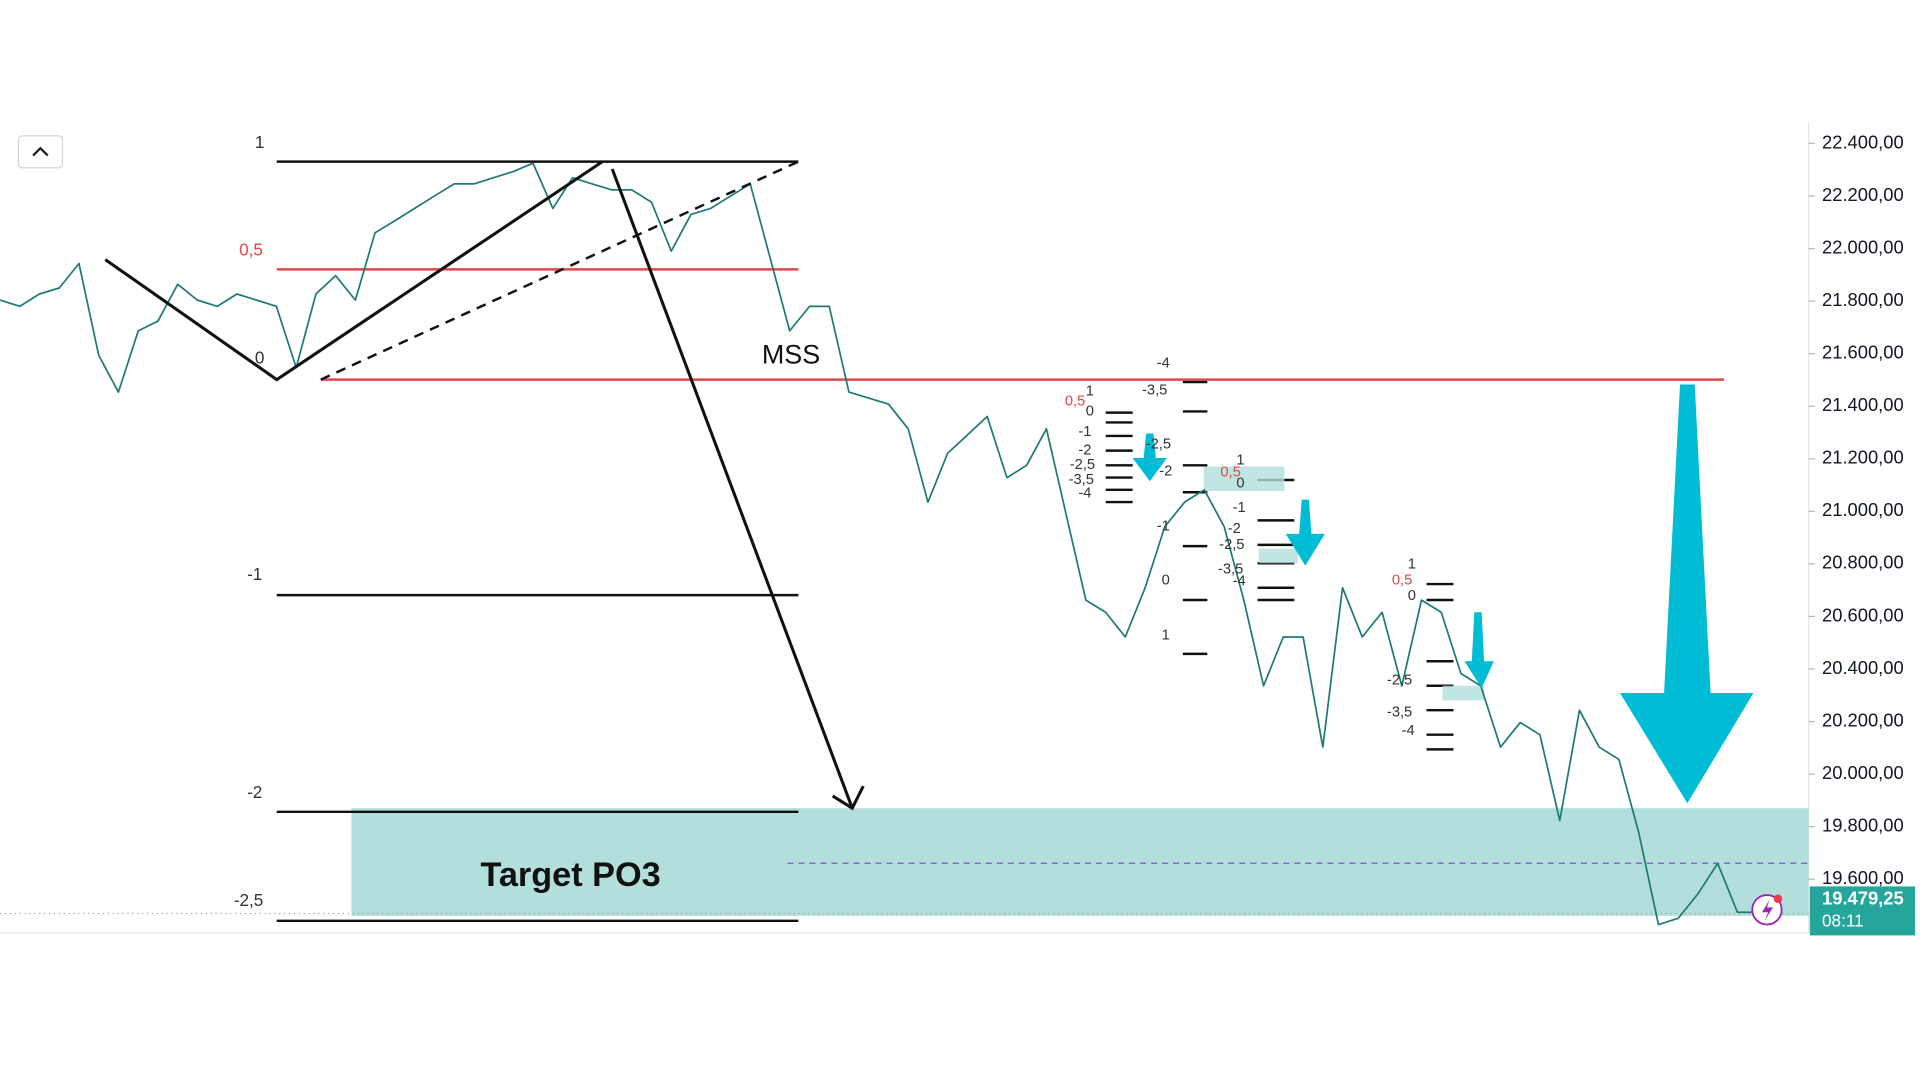 This screenshot has height=1080, width=1920. I want to click on y-tick-label: 19.800,00, so click(1863, 824).